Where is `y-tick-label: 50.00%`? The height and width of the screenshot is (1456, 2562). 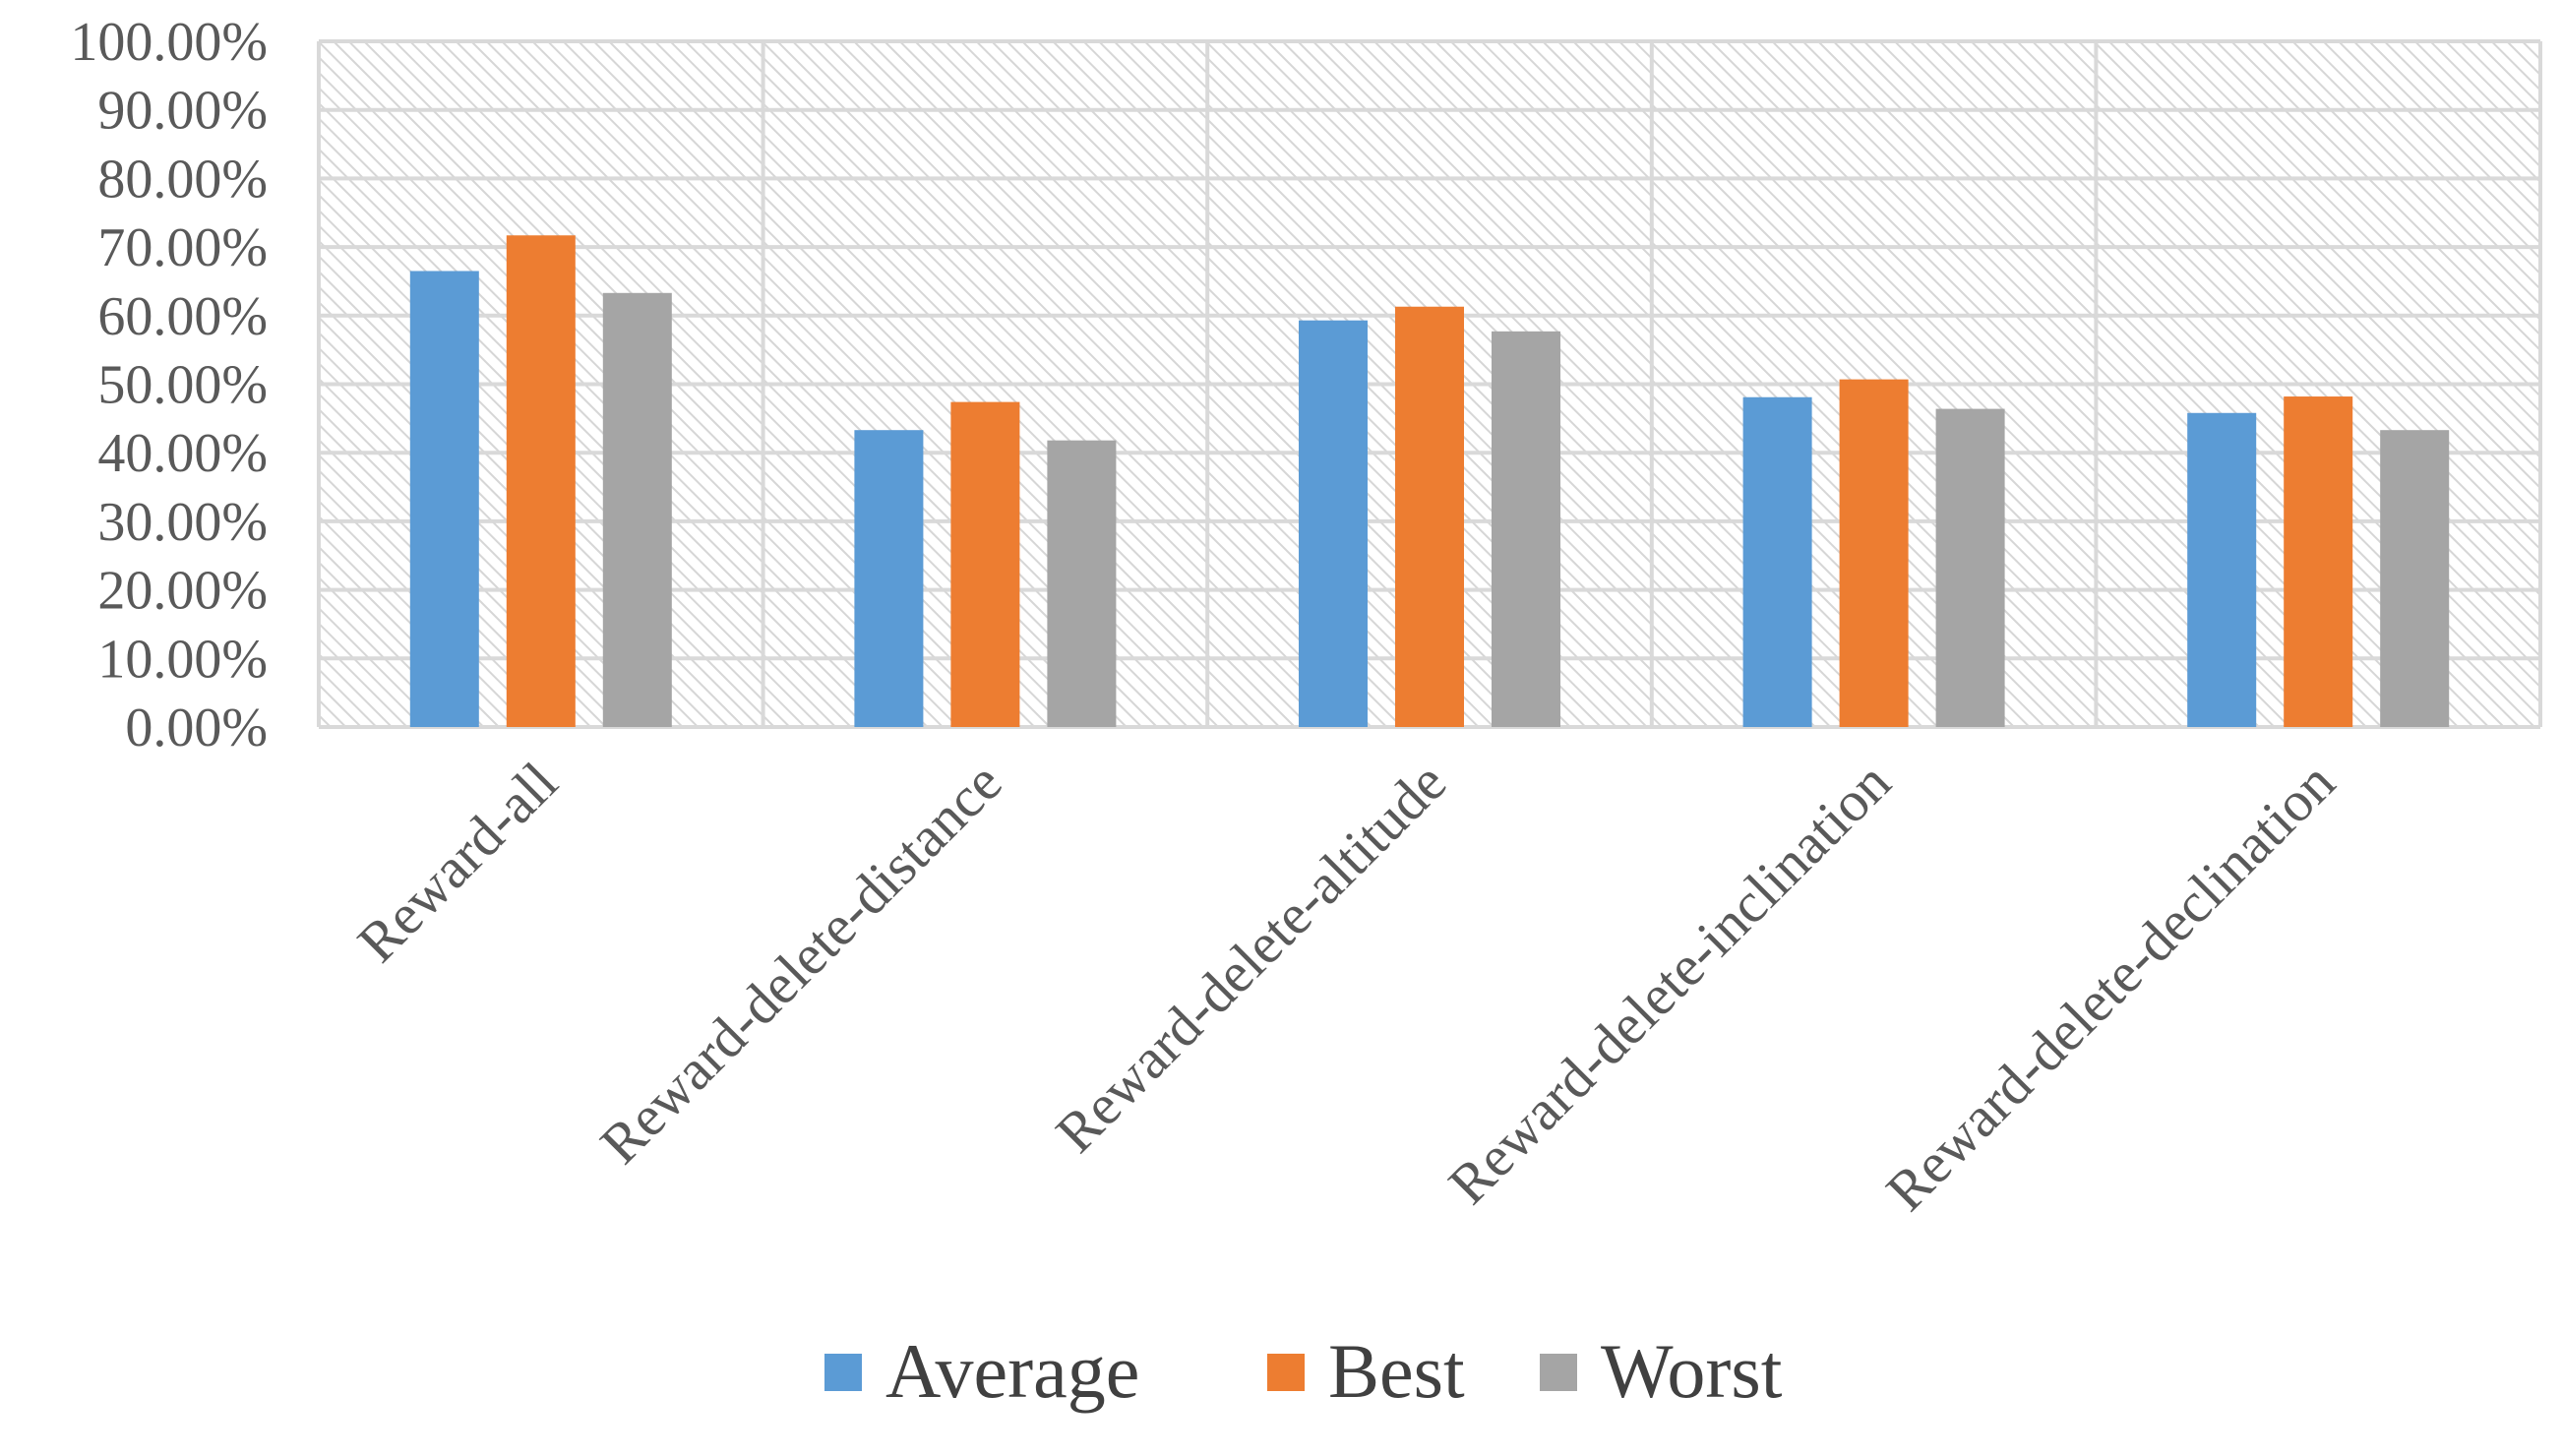 y-tick-label: 50.00% is located at coordinates (182, 385).